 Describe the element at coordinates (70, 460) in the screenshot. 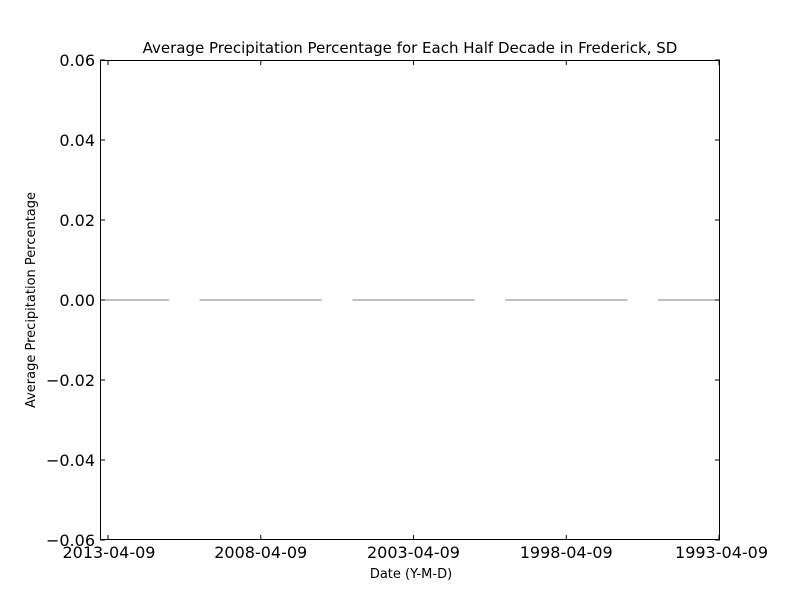

I see `y-tick-label: −0.04` at that location.